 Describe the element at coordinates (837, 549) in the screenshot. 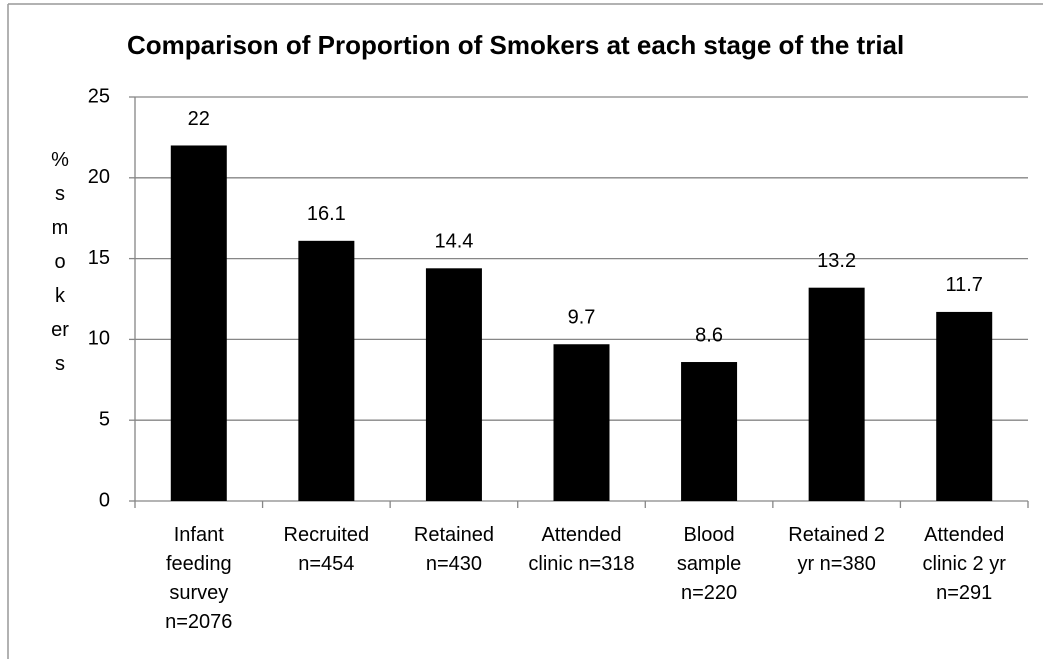

I see `x-tick-label: Retained 2 yr n=380` at that location.